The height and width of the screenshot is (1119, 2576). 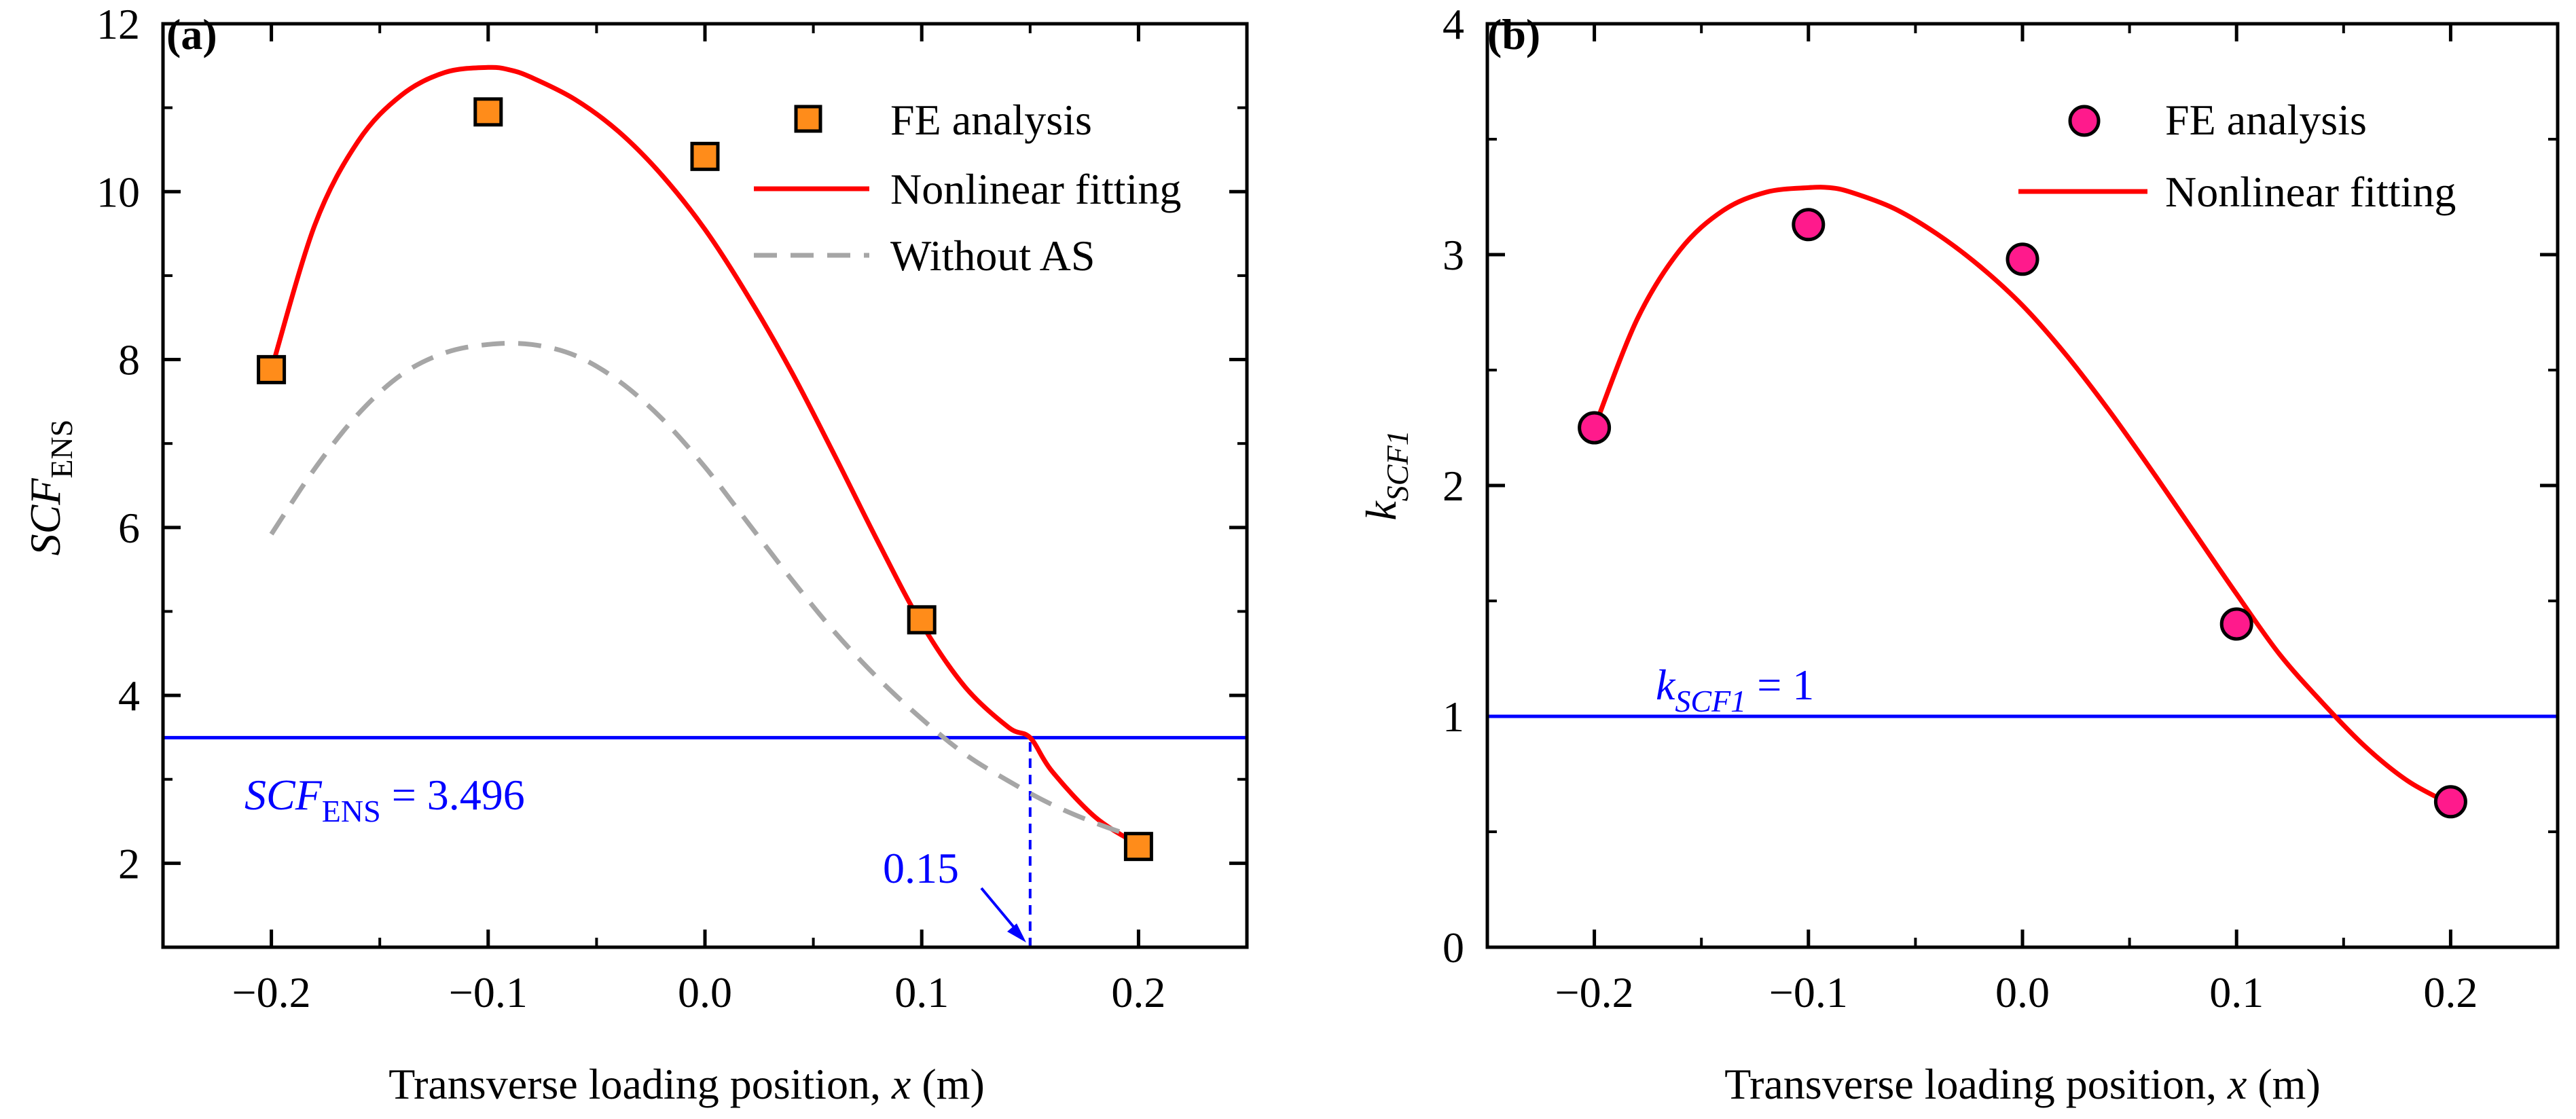 I want to click on panel-a-label: (a), so click(x=191, y=34).